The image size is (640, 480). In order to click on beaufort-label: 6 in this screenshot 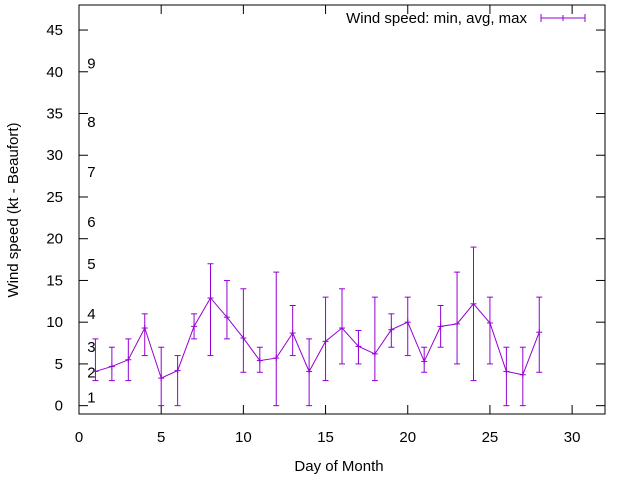, I will do `click(91, 222)`.